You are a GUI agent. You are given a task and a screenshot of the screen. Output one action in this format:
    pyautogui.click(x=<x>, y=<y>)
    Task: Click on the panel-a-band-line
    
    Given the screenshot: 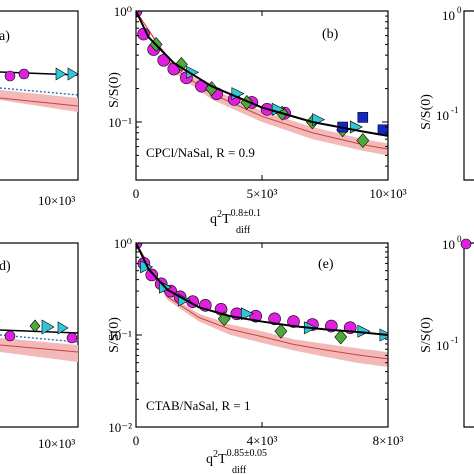 What is the action you would take?
    pyautogui.click(x=39, y=102)
    